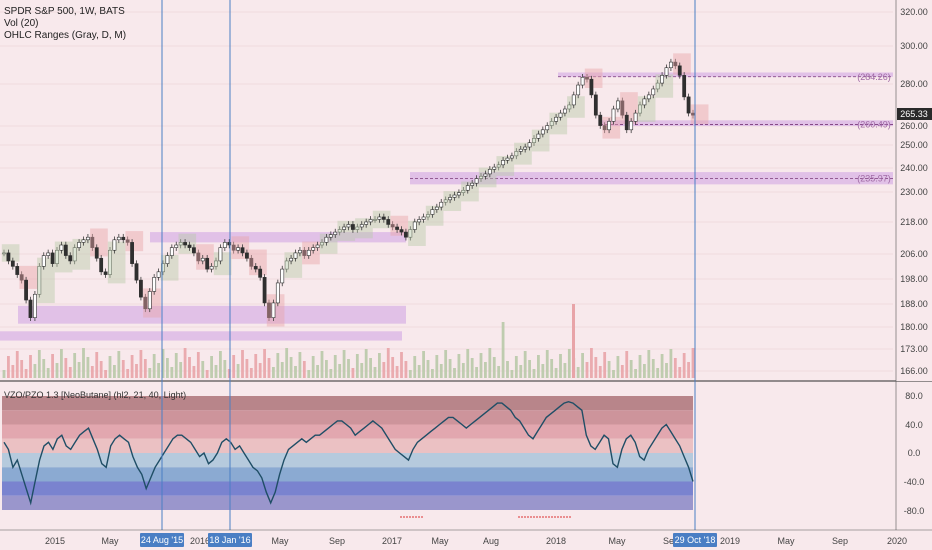 The height and width of the screenshot is (550, 932). Describe the element at coordinates (55, 541) in the screenshot. I see `time-tick-label: 2015` at that location.